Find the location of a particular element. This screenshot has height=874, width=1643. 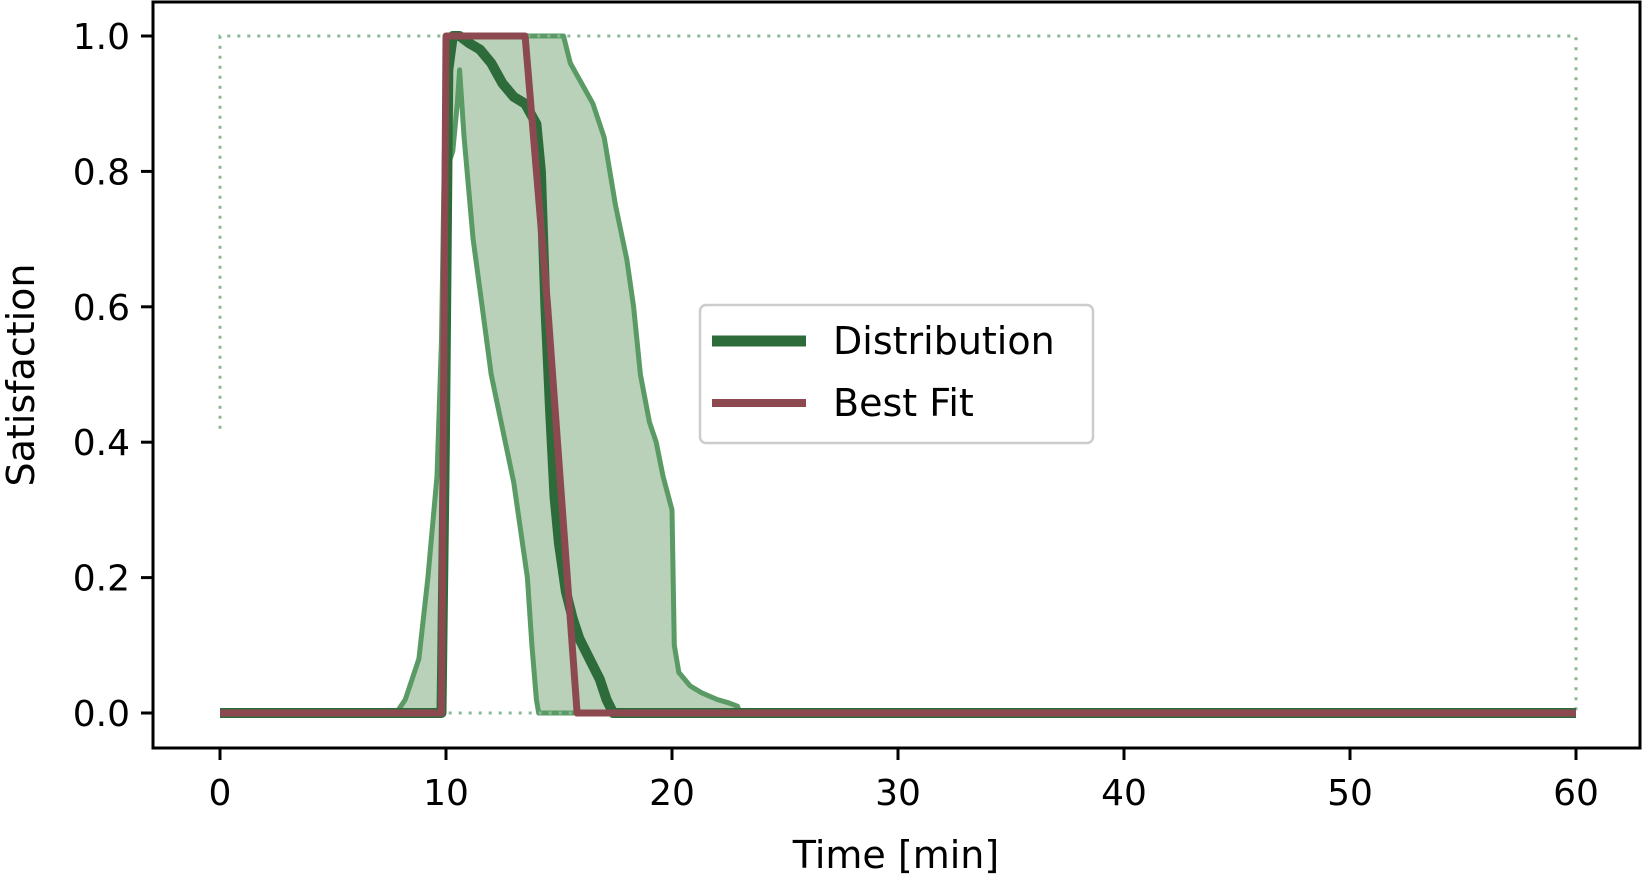

legend-label-distribution: Distribution is located at coordinates (944, 341).